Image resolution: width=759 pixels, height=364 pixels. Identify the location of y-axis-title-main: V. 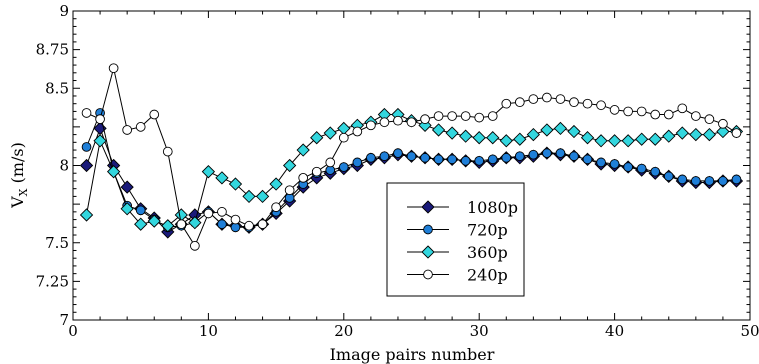
(17, 202).